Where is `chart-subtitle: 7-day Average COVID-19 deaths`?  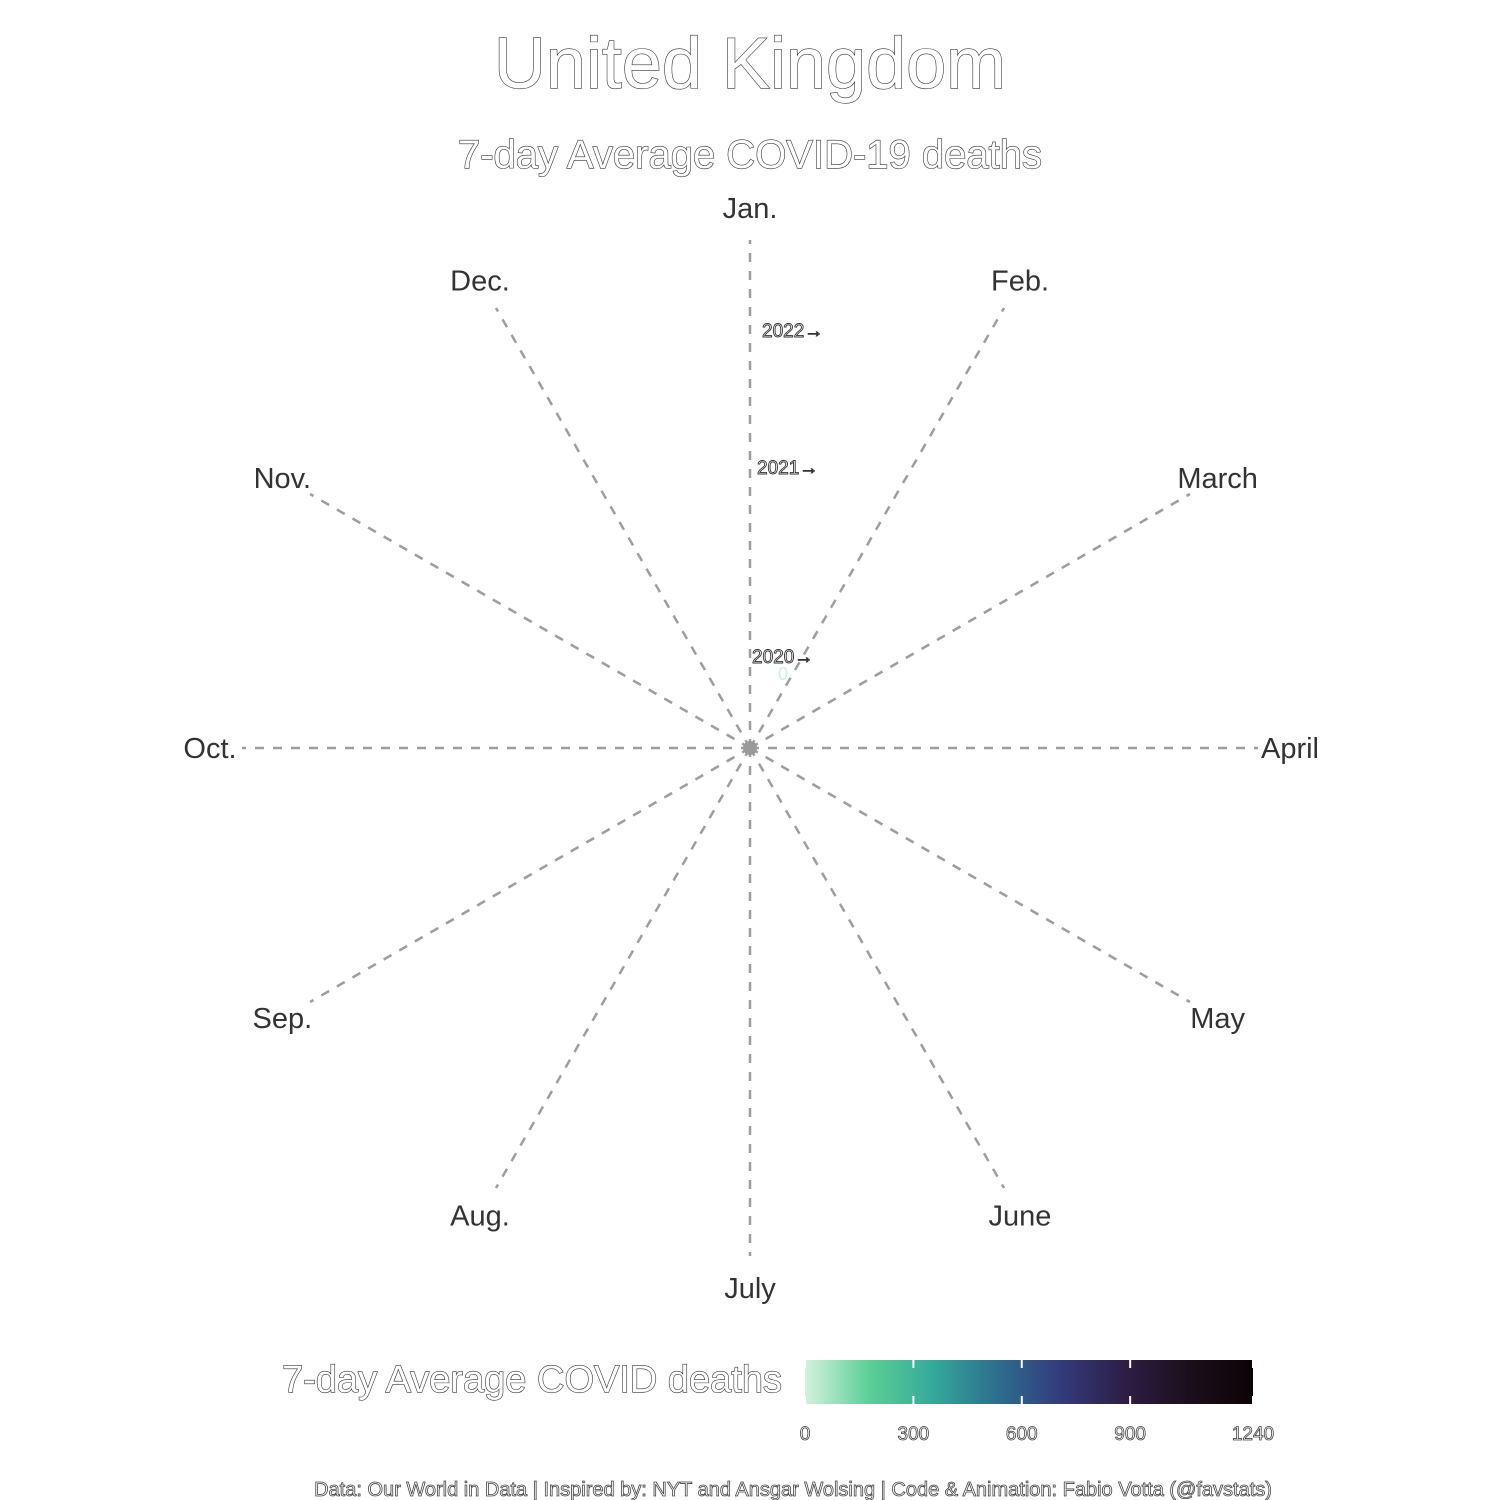
chart-subtitle: 7-day Average COVID-19 deaths is located at coordinates (750, 155).